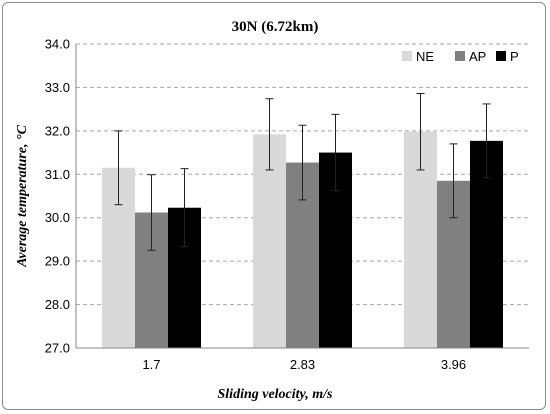 The width and height of the screenshot is (550, 414). I want to click on chart-title: 30N (6.72km), so click(275, 27).